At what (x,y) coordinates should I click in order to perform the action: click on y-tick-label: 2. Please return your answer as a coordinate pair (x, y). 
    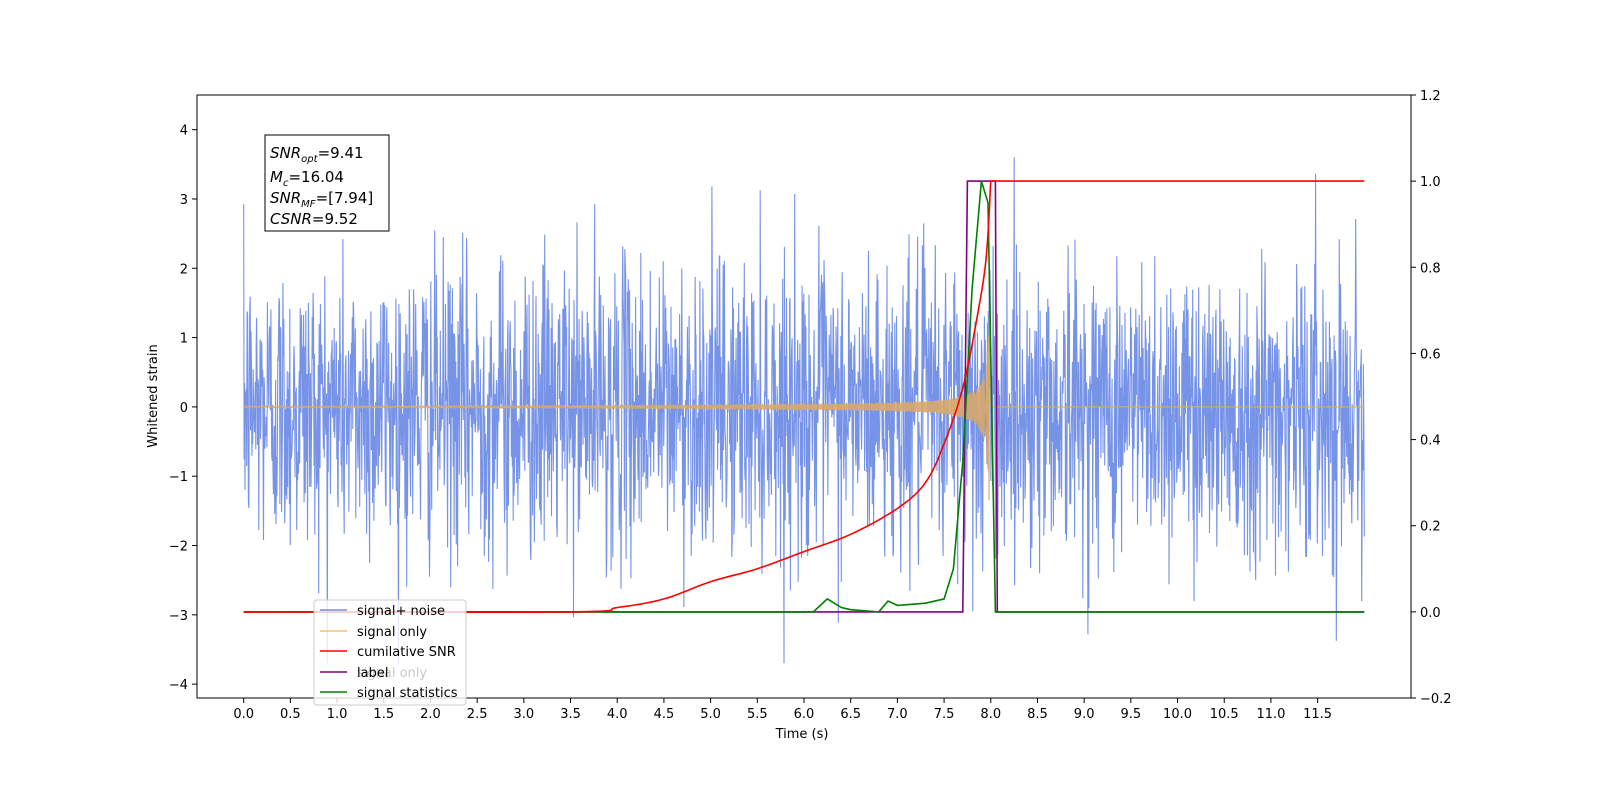
    Looking at the image, I should click on (184, 269).